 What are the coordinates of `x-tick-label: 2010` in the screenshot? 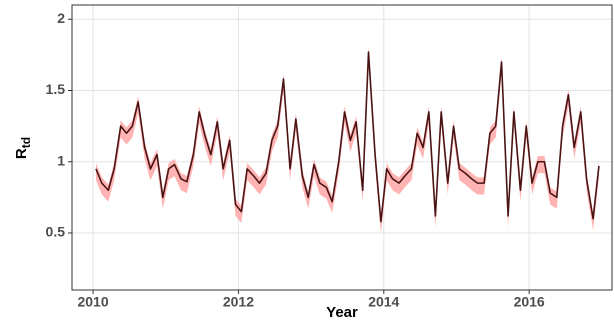 It's located at (92, 302).